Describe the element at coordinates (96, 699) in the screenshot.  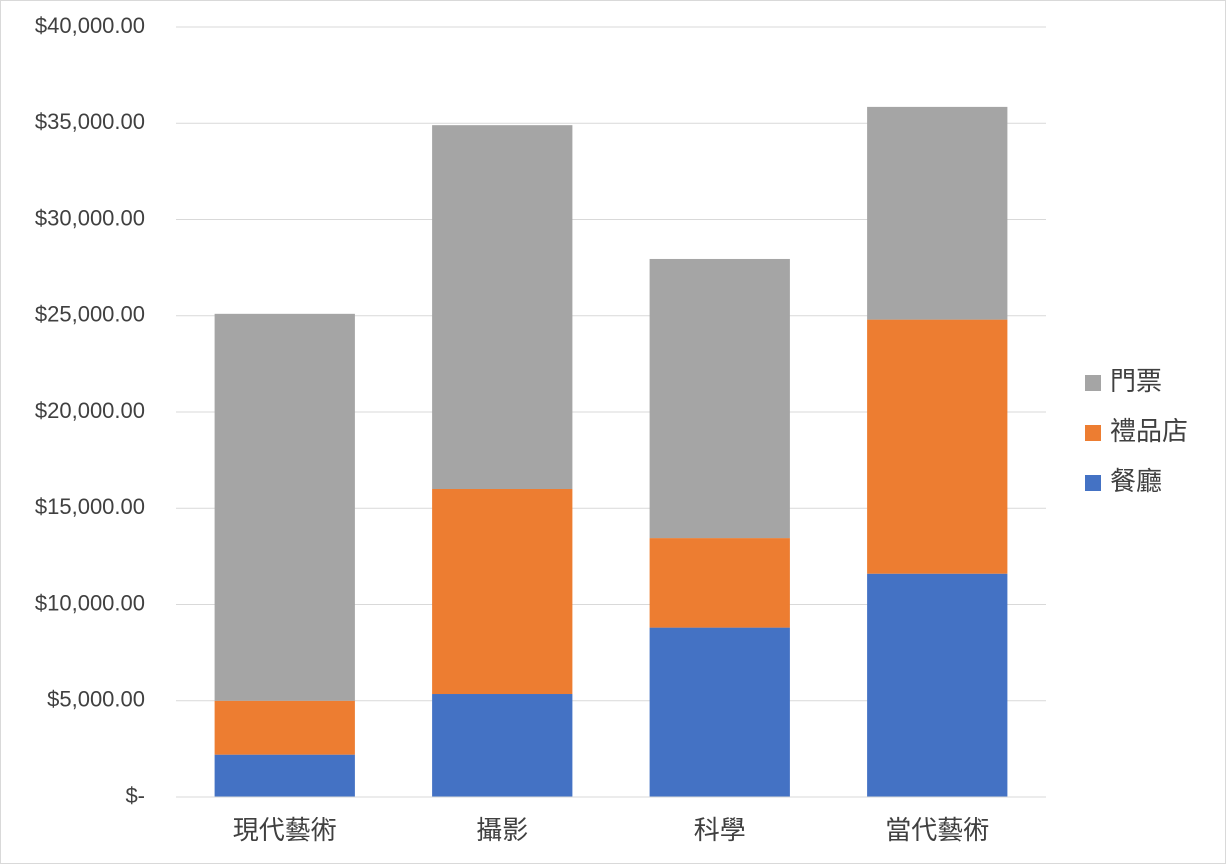
I see `y-tick-label: $5,000.00` at that location.